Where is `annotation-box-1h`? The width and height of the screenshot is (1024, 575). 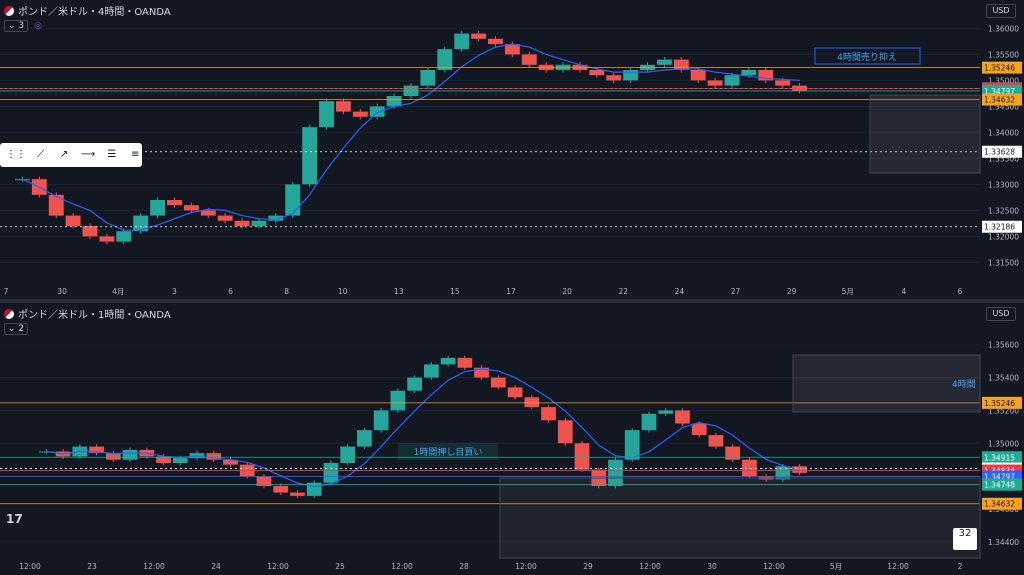 annotation-box-1h is located at coordinates (448, 451).